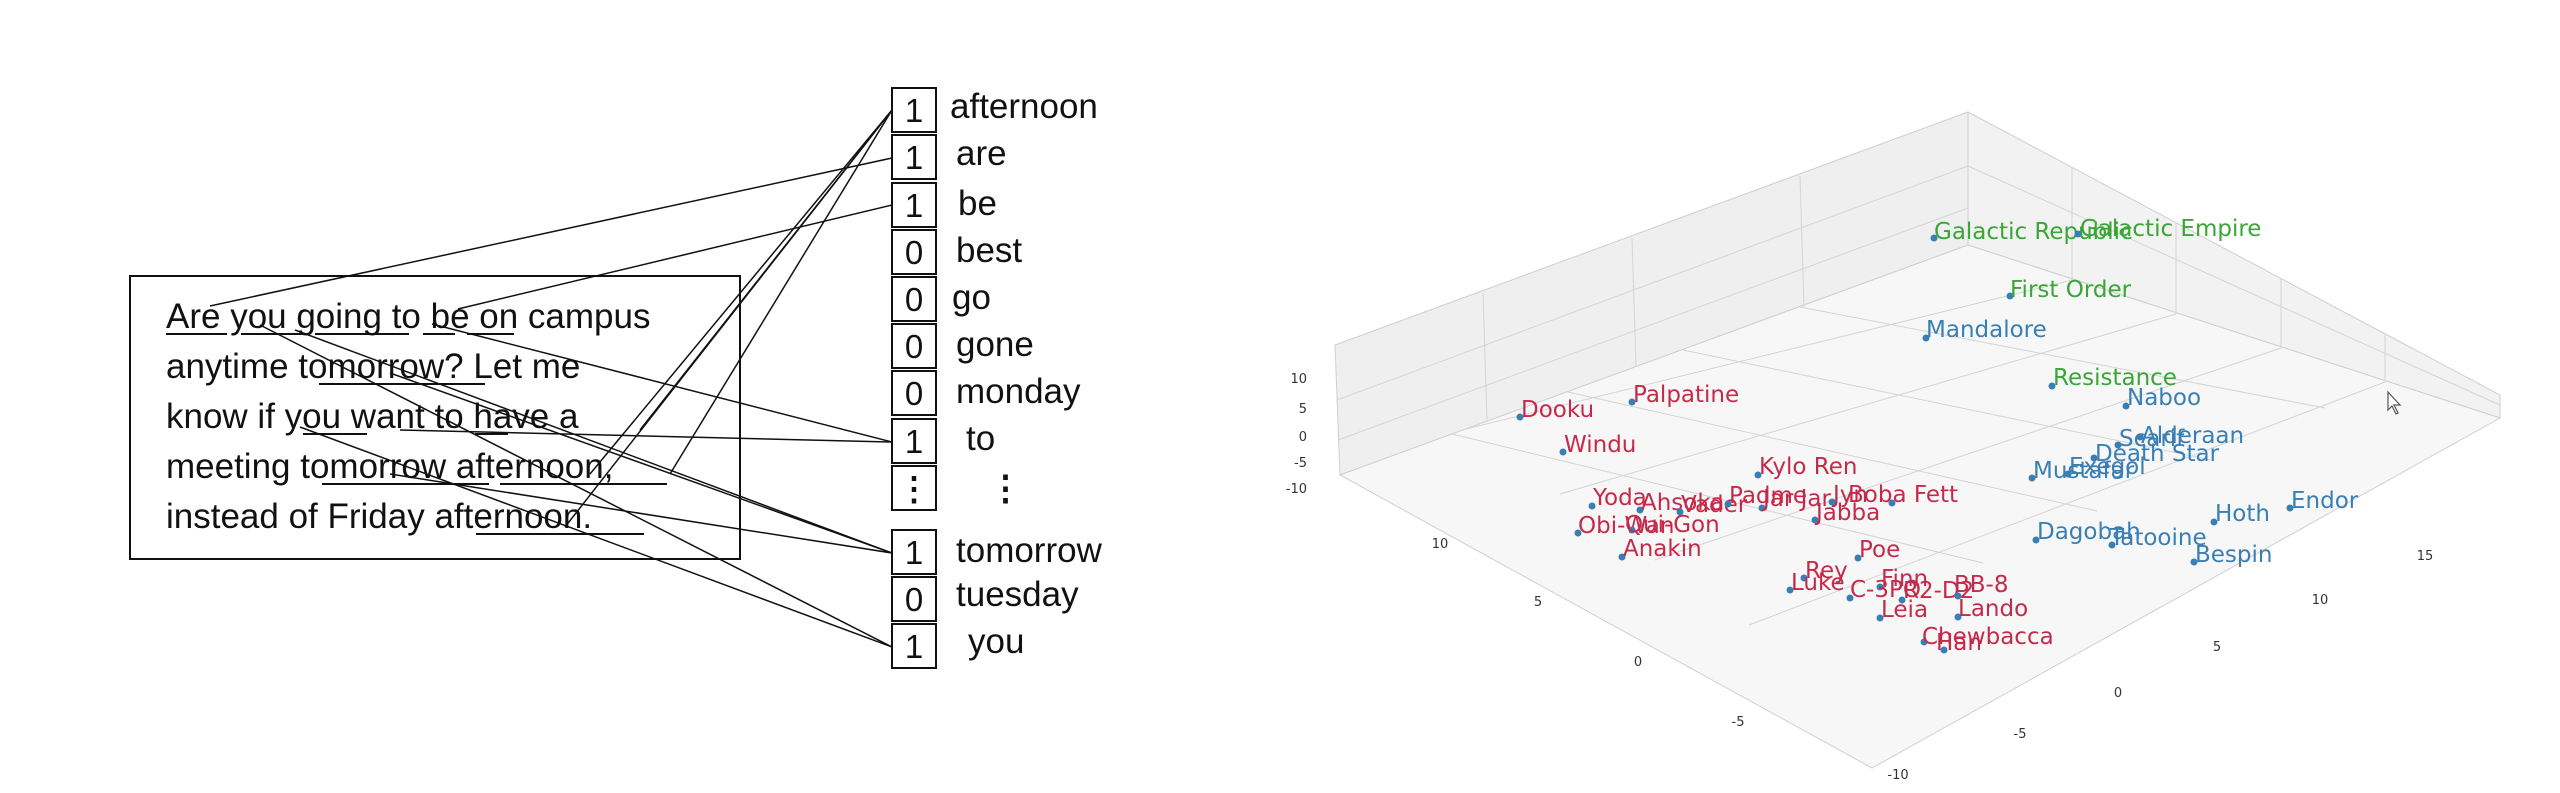 The width and height of the screenshot is (2560, 793). What do you see at coordinates (1520, 417) in the screenshot?
I see `point-dooku` at bounding box center [1520, 417].